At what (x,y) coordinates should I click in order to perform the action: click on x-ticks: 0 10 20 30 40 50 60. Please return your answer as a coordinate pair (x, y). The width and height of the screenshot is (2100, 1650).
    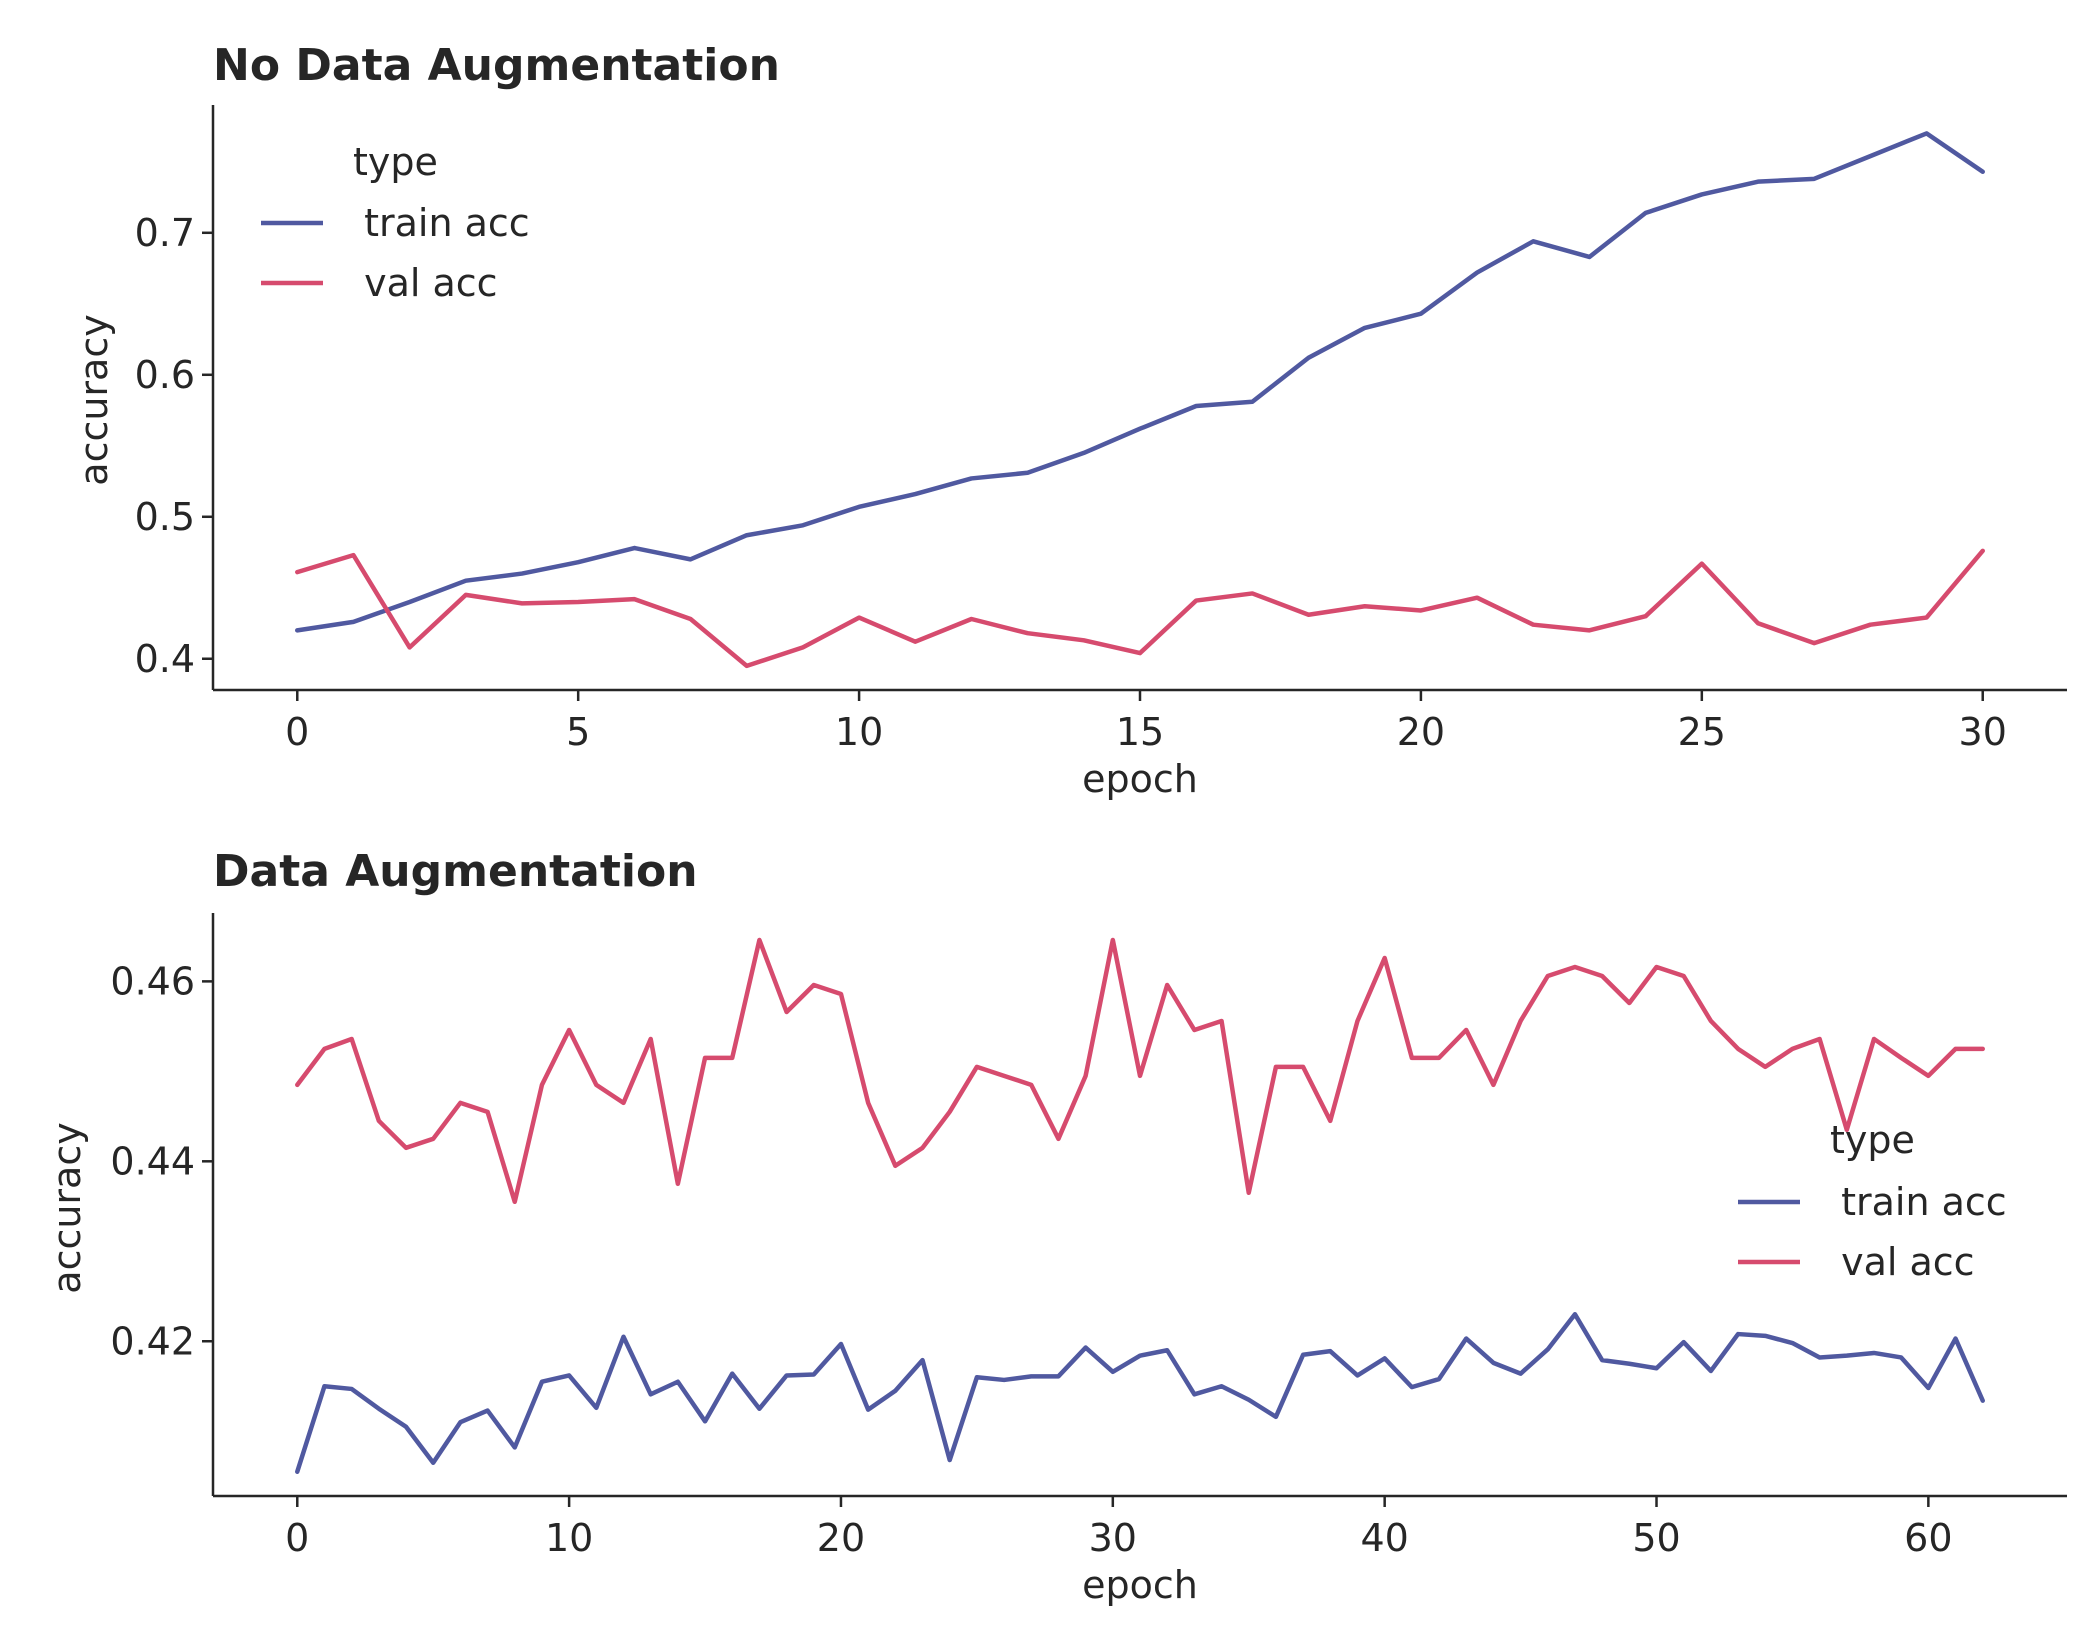
    Looking at the image, I should click on (1119, 1528).